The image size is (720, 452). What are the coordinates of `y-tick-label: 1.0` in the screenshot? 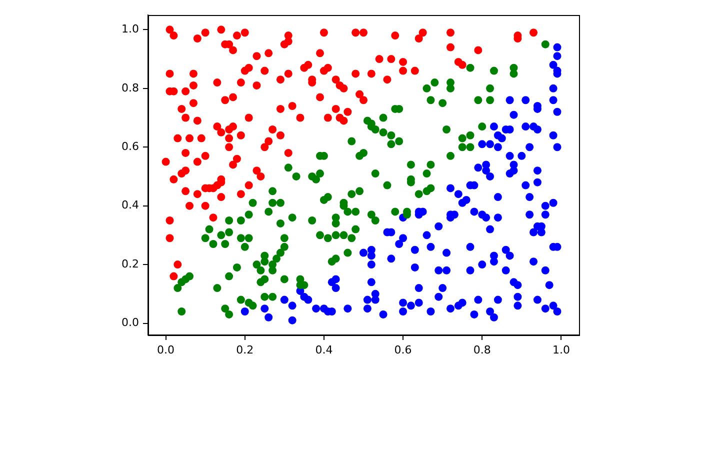 It's located at (130, 29).